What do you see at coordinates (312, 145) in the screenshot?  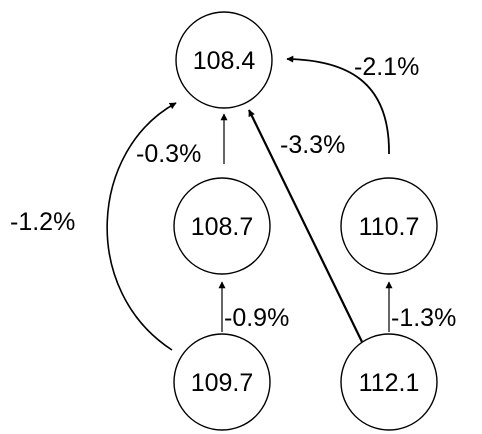 I see `edge-label-bottom-right-to-top: -3.3%` at bounding box center [312, 145].